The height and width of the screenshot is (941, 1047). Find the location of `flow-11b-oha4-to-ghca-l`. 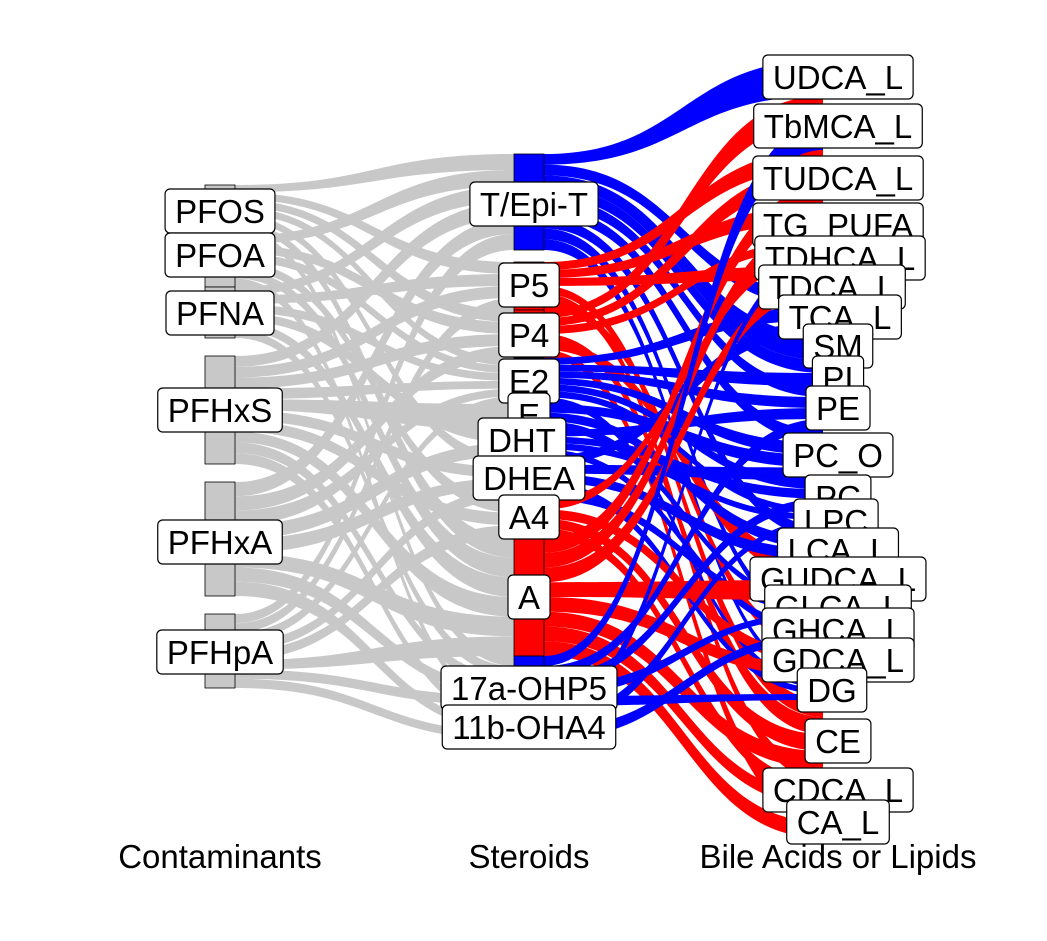

flow-11b-oha4-to-ghca-l is located at coordinates (683, 687).